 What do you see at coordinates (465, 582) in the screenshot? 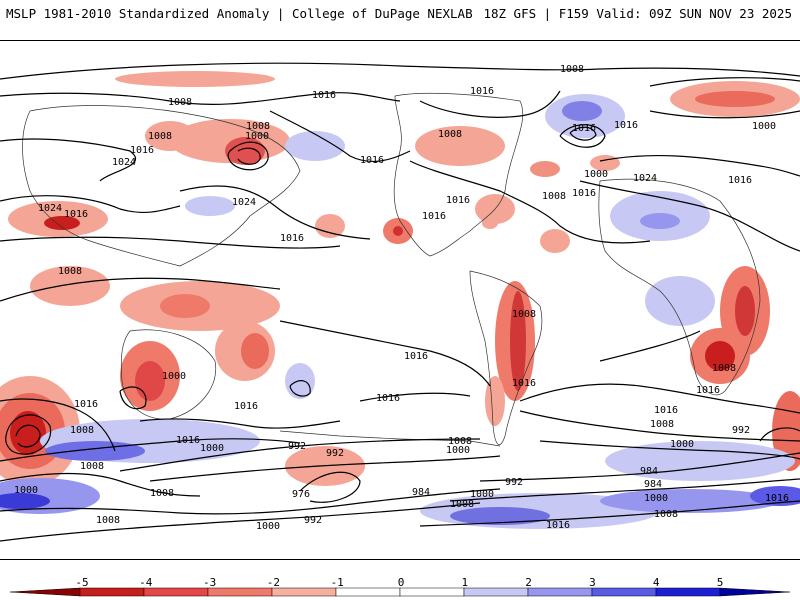
I see `colorbar-tick-label: 1` at bounding box center [465, 582].